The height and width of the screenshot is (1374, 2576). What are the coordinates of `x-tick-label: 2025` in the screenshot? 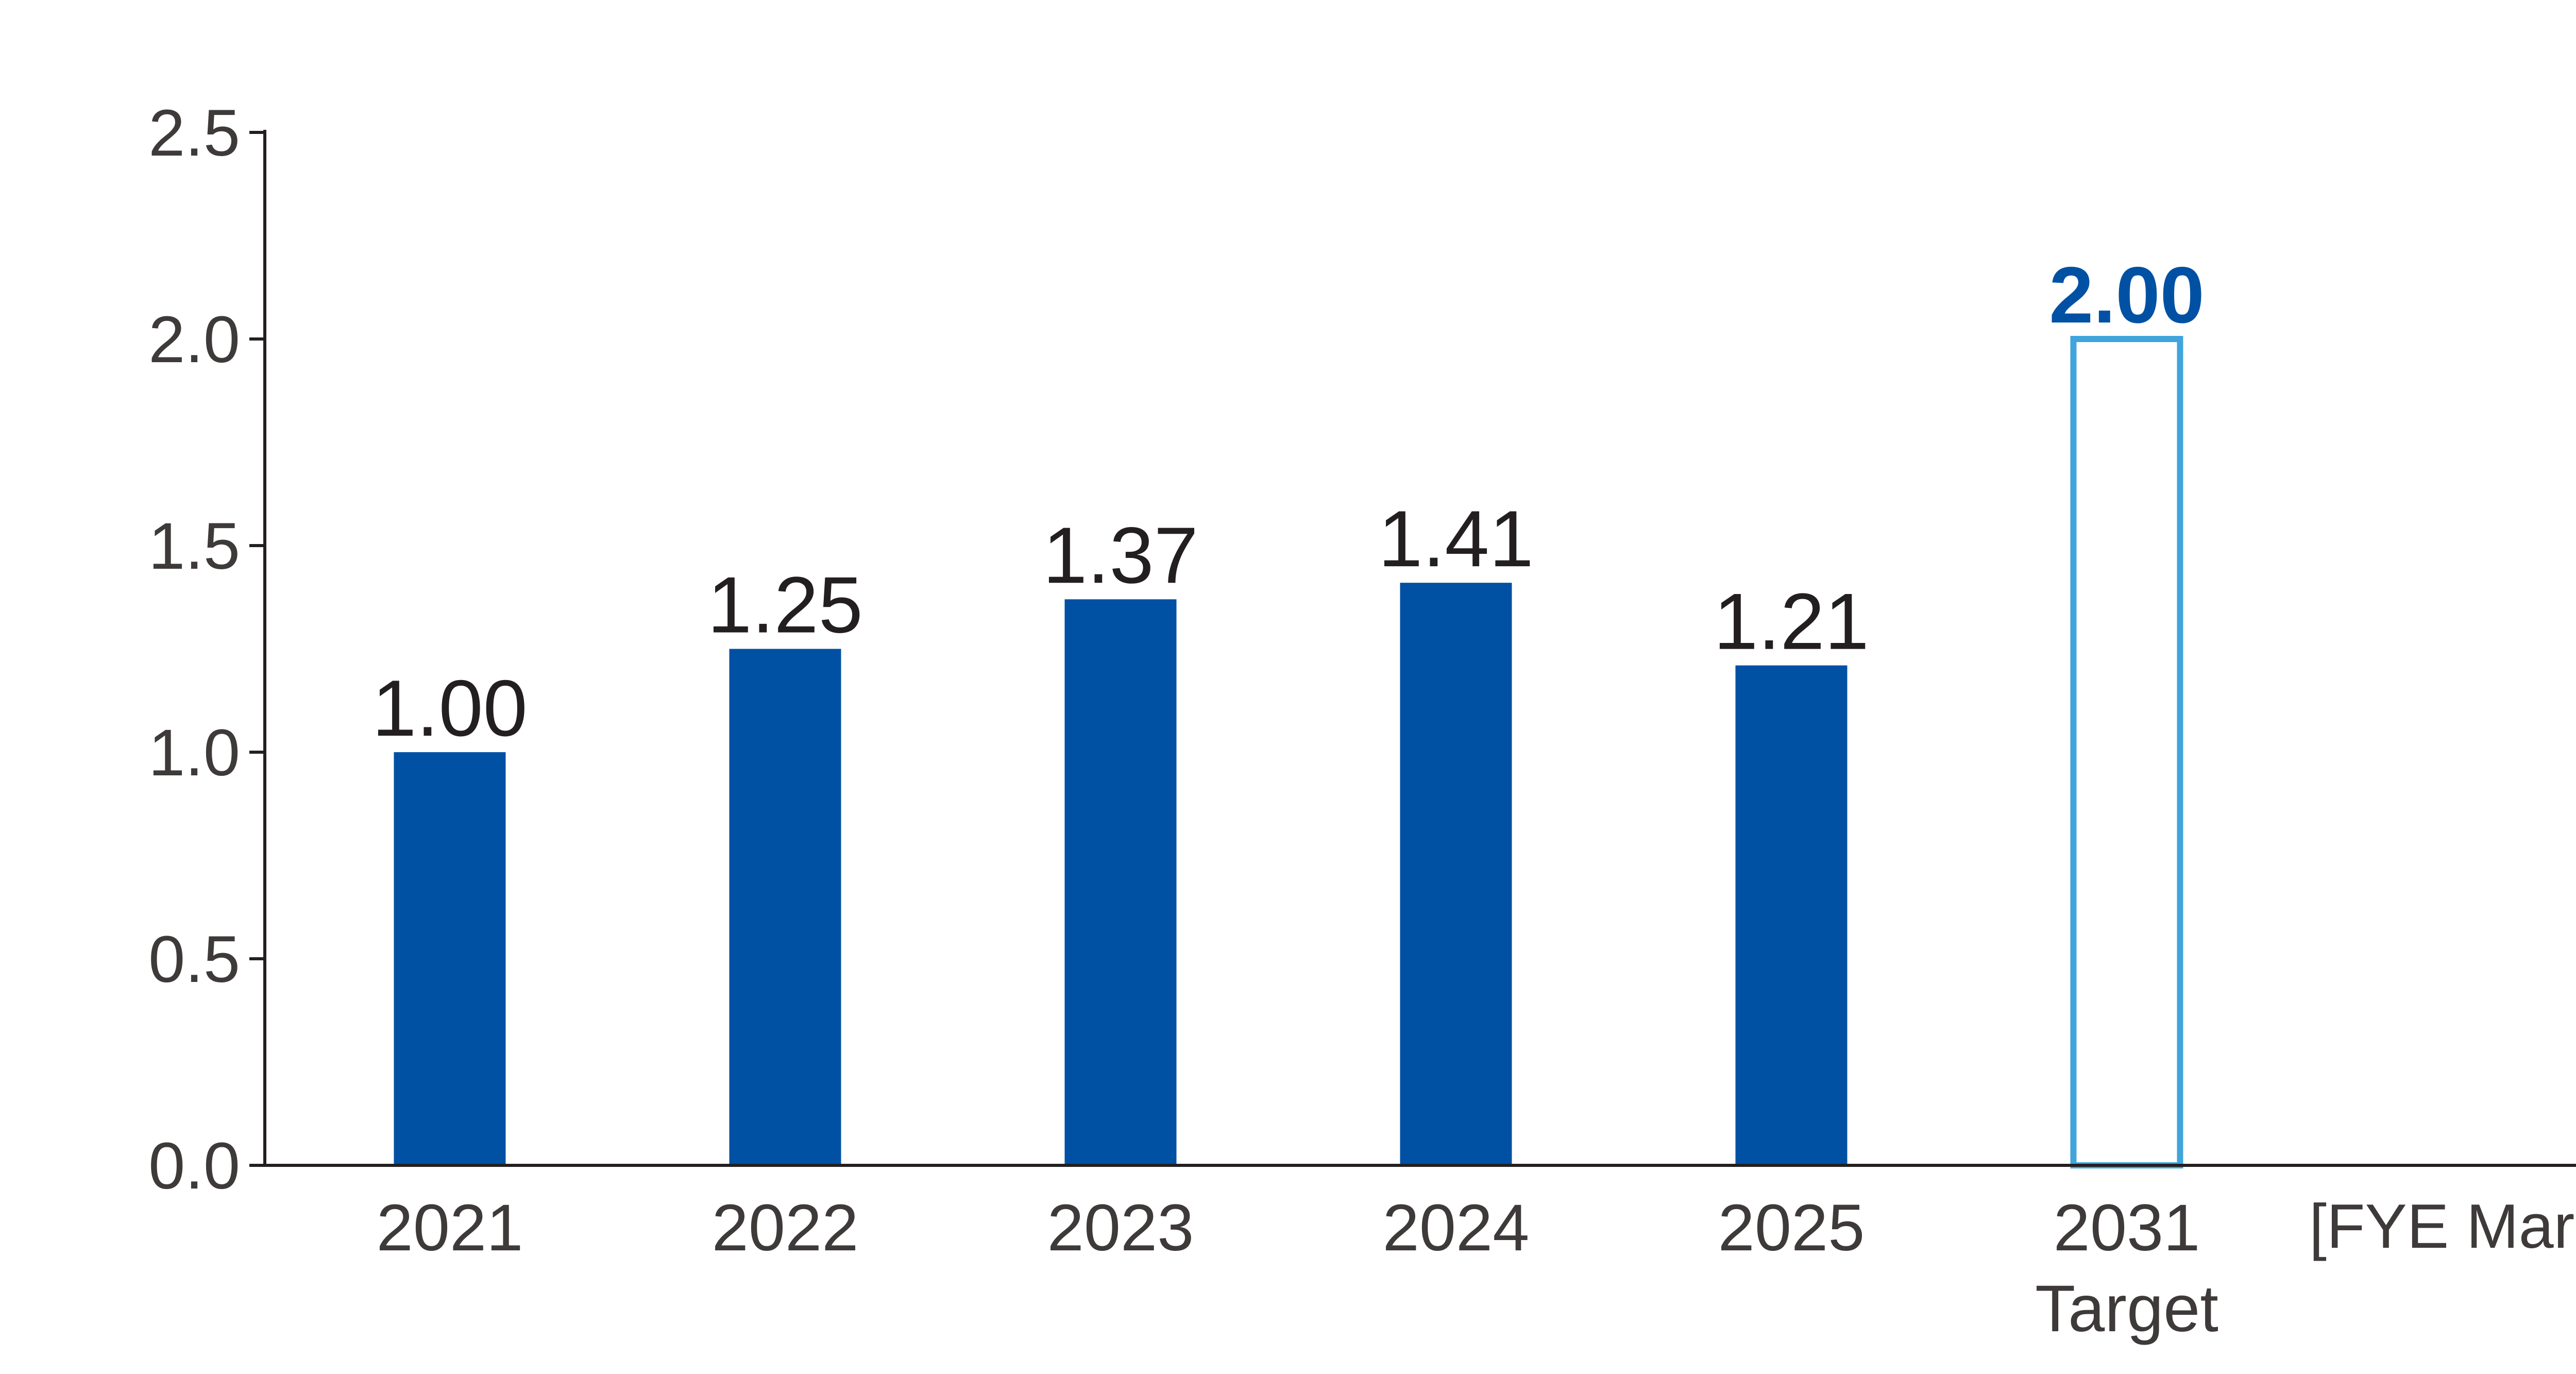 It's located at (1792, 1228).